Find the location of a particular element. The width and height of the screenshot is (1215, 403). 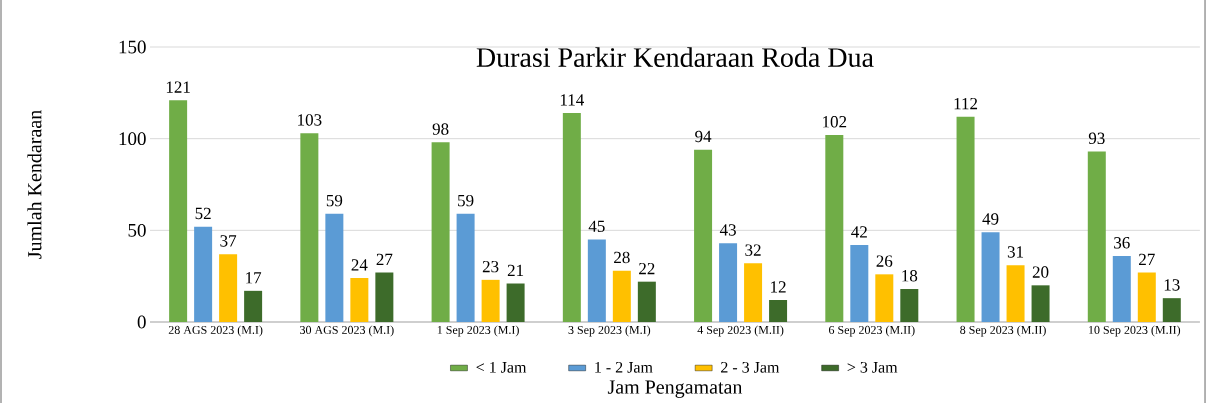

x-tick-label: 8 Sep 2023 (M.II) is located at coordinates (1003, 331).